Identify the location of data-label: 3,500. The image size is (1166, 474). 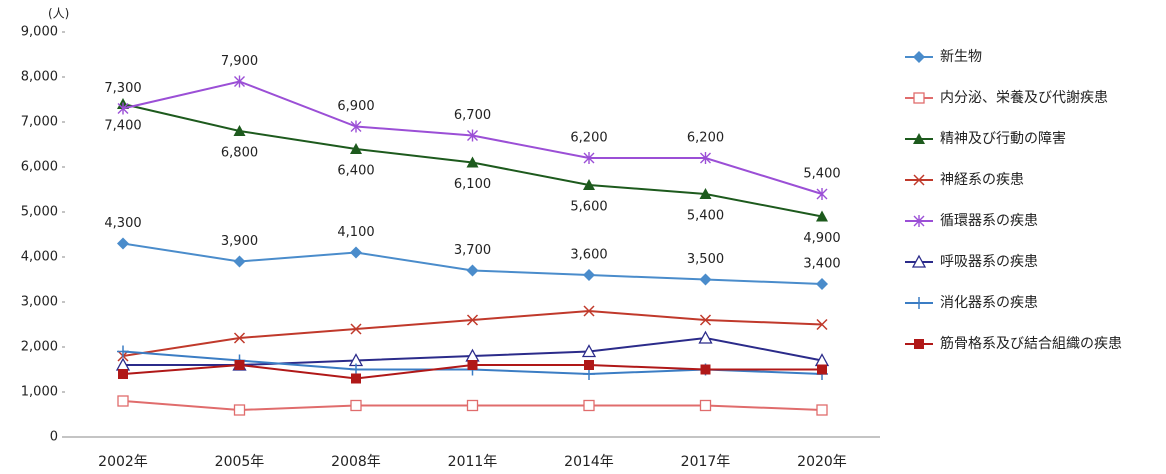
(705, 259).